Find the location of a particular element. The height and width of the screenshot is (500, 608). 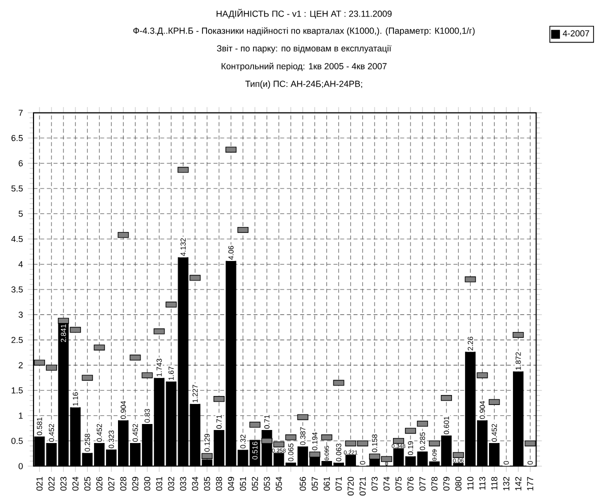

x-tick-label: 028 is located at coordinates (123, 483).